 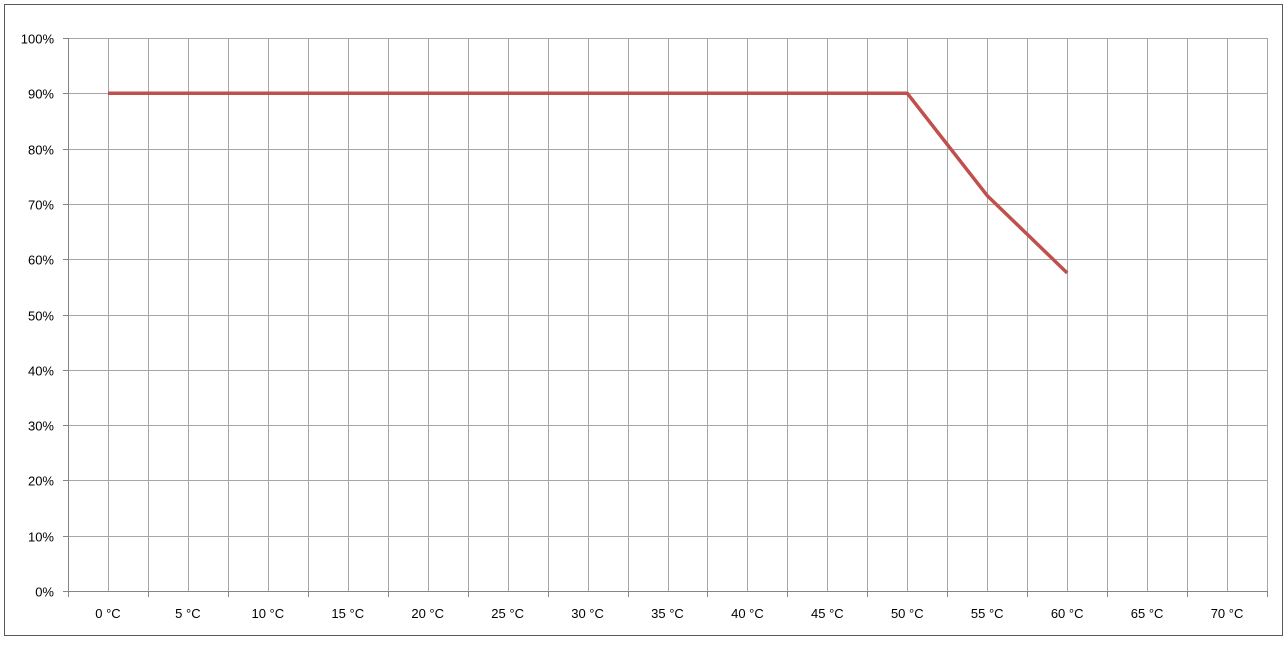 I want to click on x-tick-label: 15 °C, so click(x=347, y=613).